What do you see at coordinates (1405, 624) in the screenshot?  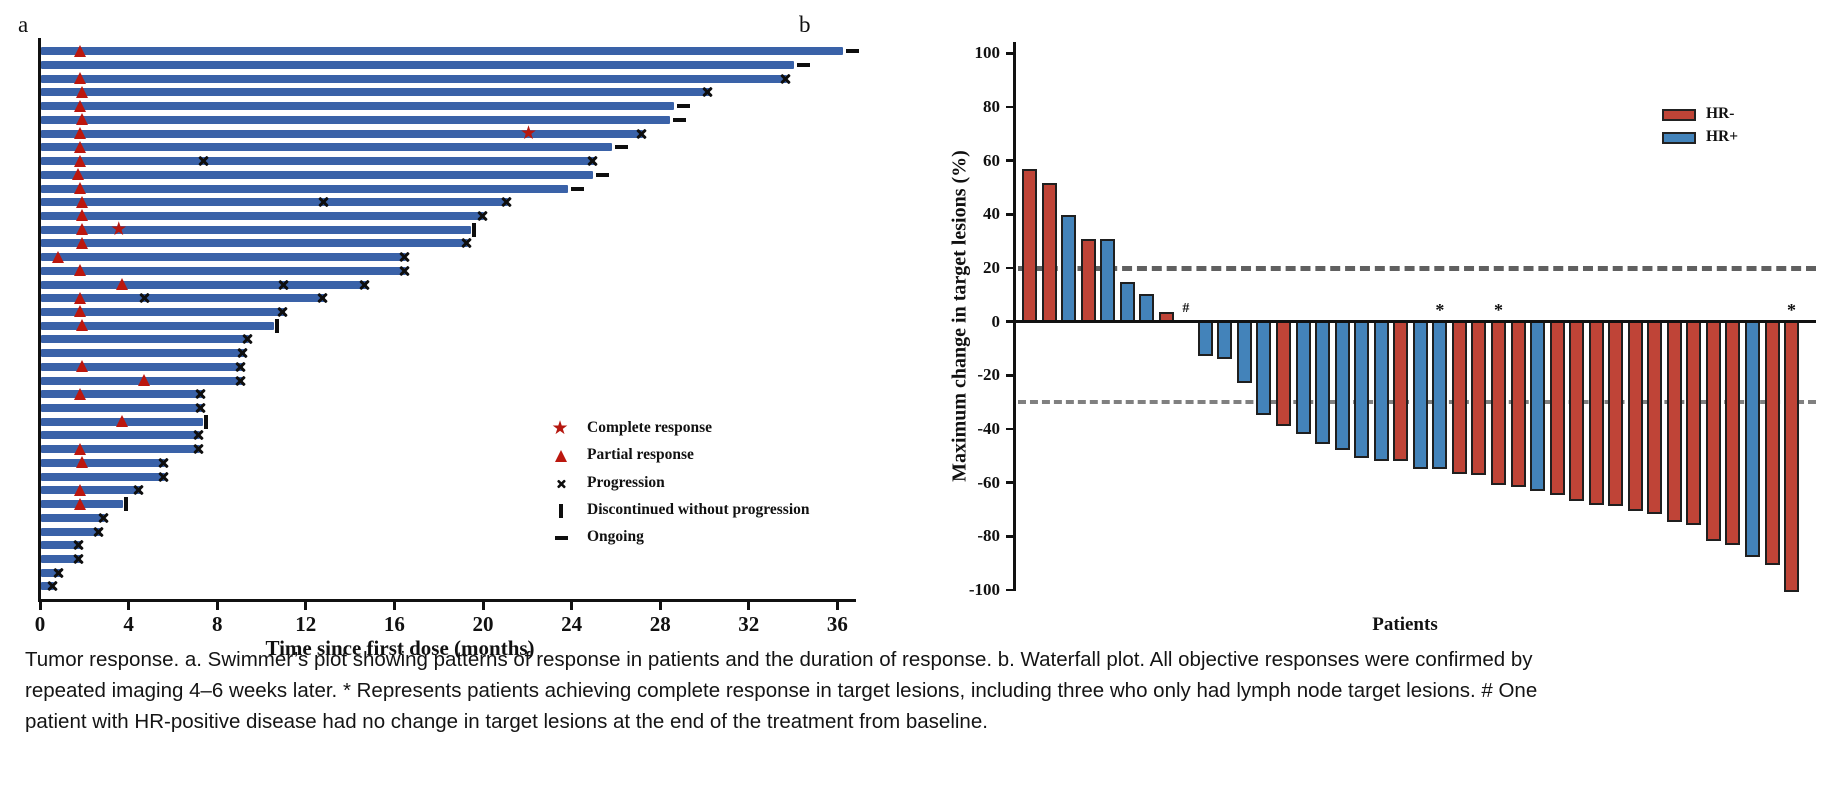 I see `waterfall-x-axis-title: Patients` at bounding box center [1405, 624].